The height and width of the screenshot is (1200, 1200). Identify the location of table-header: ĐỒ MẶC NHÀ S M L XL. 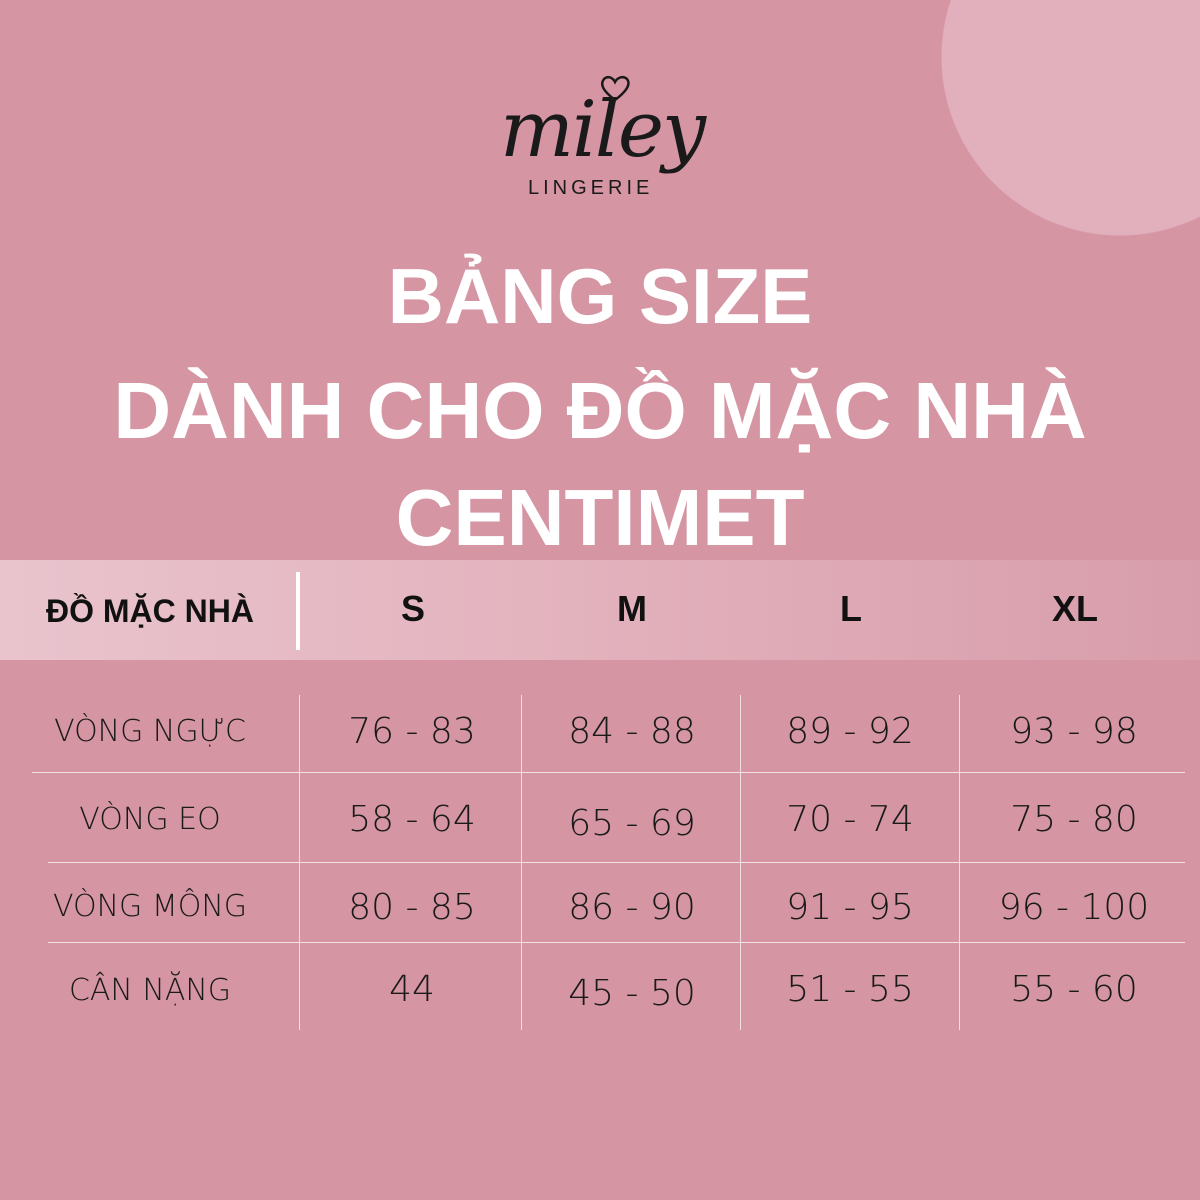
(600, 610).